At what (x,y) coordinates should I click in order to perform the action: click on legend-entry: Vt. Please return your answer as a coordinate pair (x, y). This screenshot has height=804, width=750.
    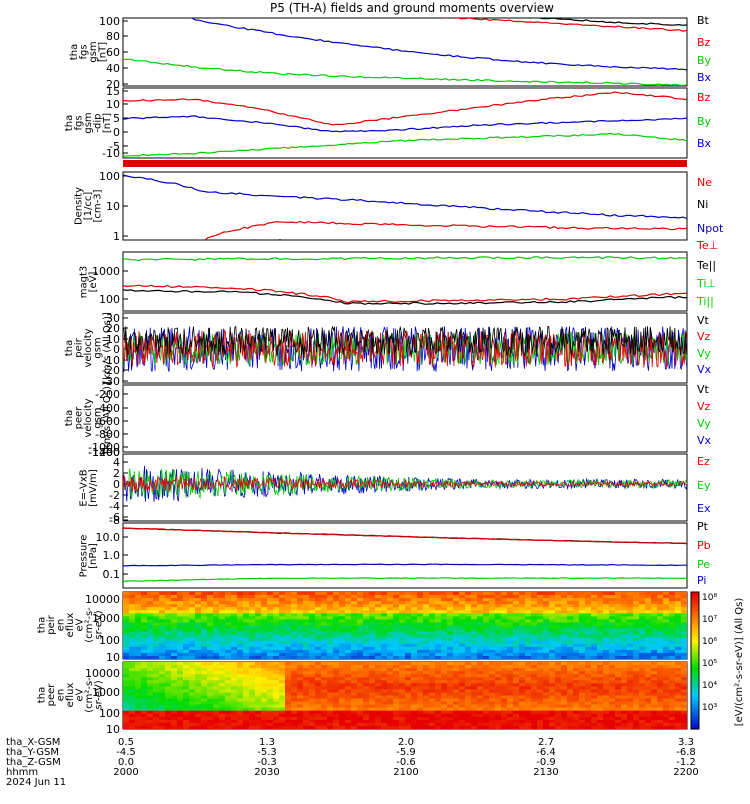
    Looking at the image, I should click on (703, 320).